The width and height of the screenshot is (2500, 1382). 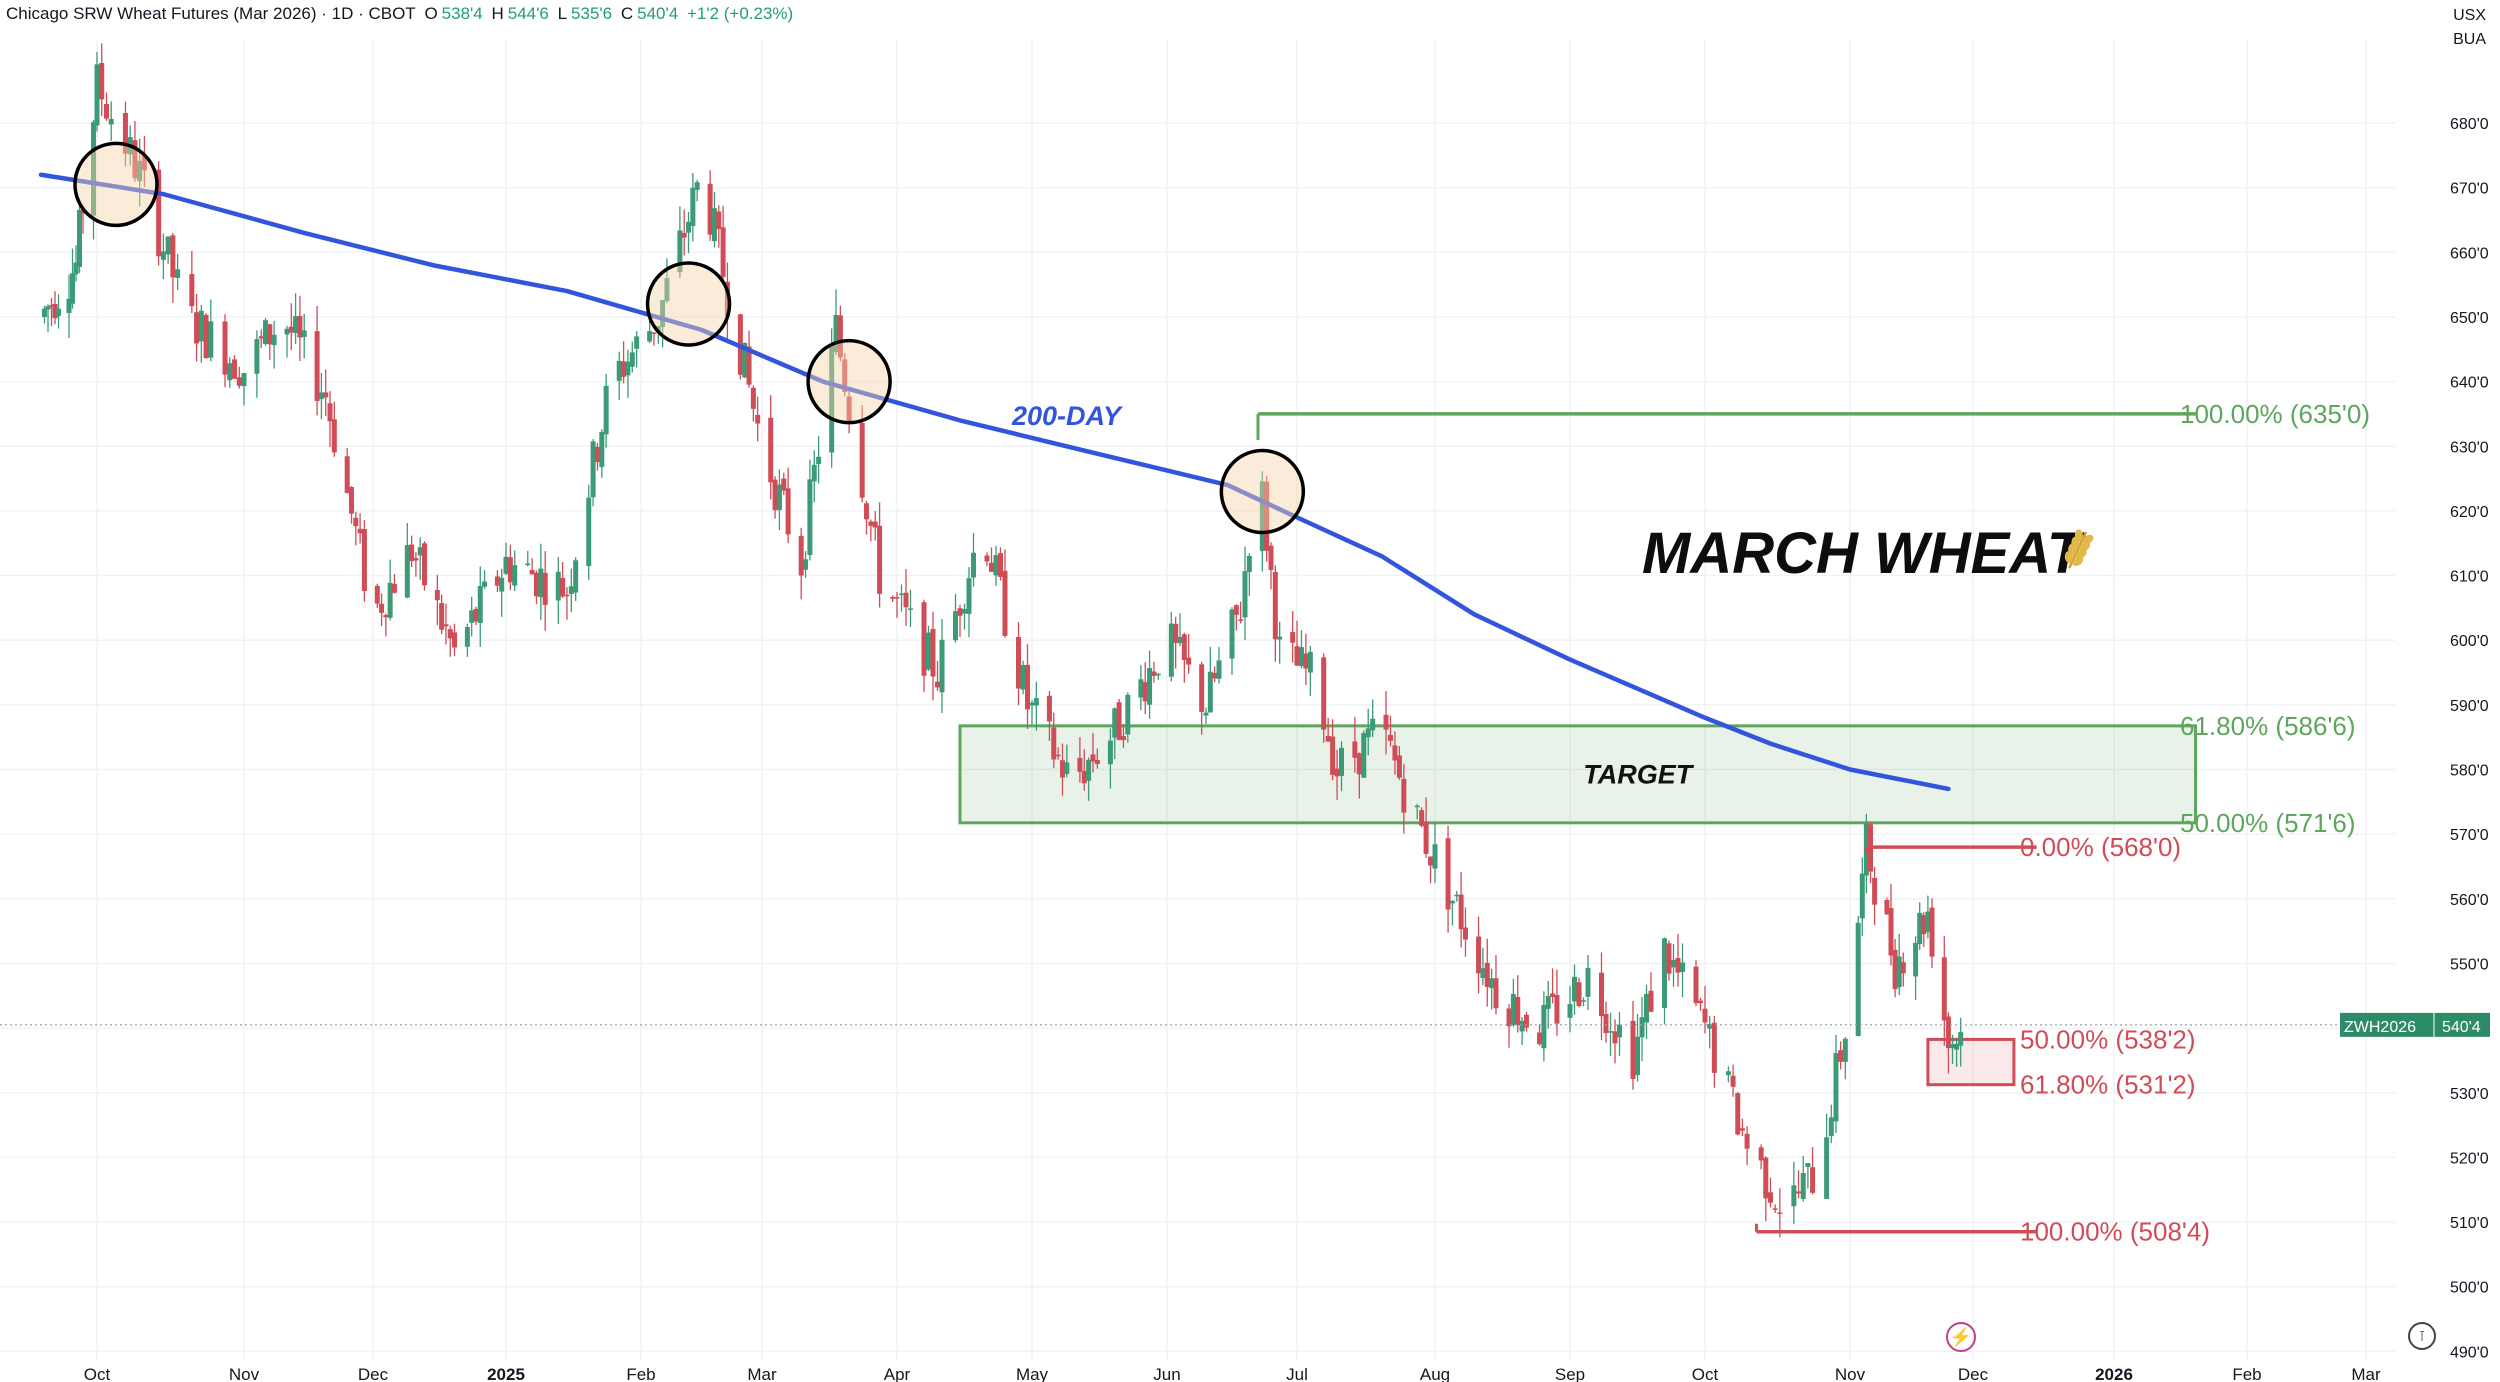 What do you see at coordinates (2268, 726) in the screenshot?
I see `fib-level-label: 61.80% (586'6)` at bounding box center [2268, 726].